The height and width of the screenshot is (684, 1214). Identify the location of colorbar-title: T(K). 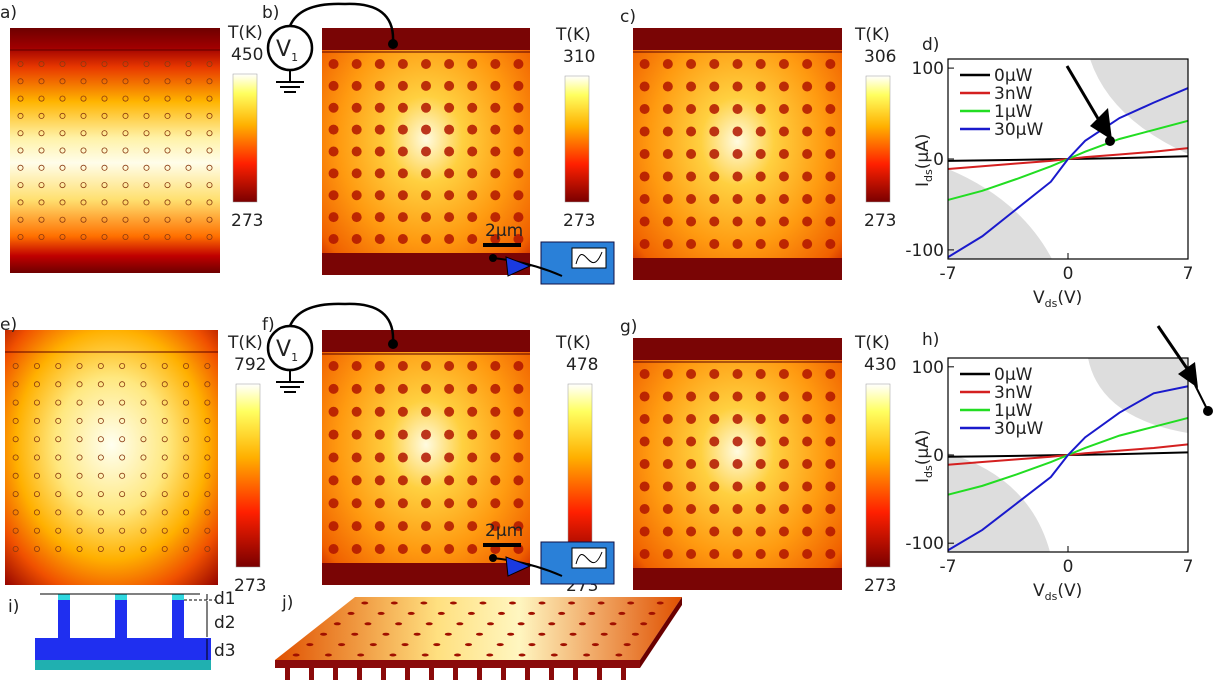
(872, 343).